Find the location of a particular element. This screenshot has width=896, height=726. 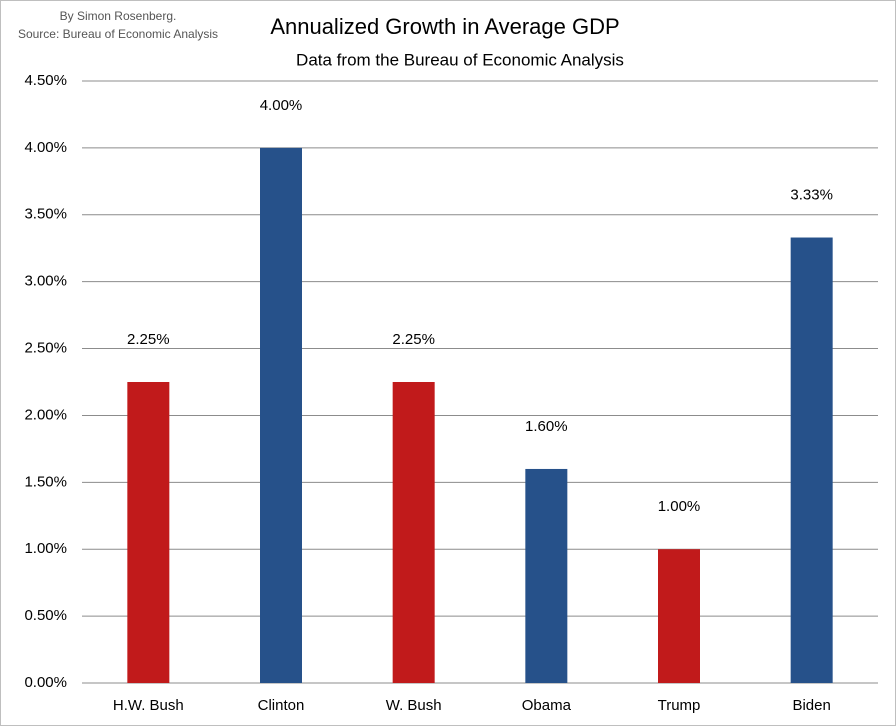

y-tick-label: 4.50% is located at coordinates (45, 80).